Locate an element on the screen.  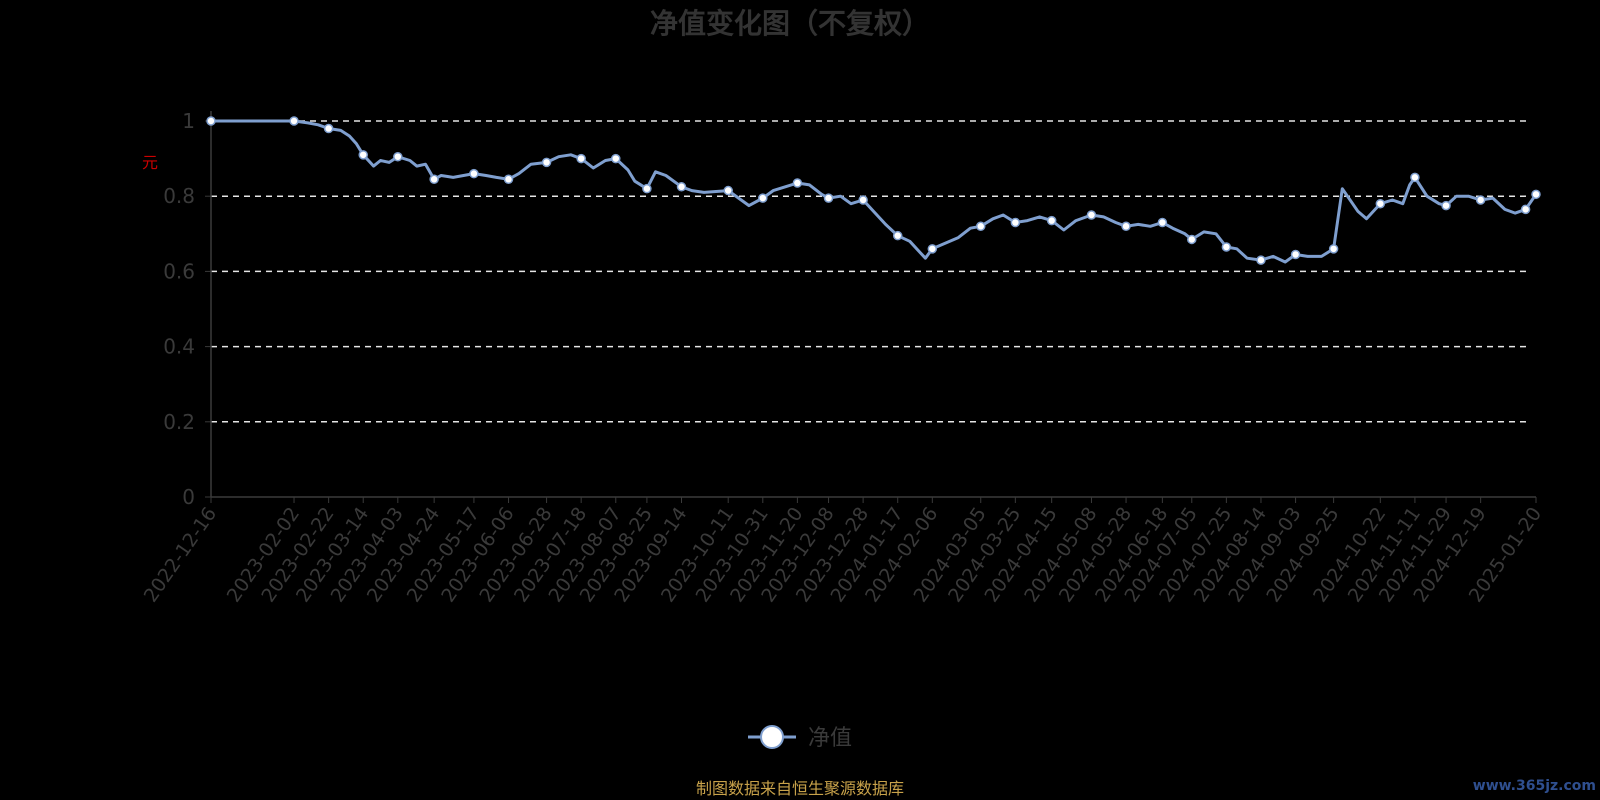
data-source-note: 制图数据来自恒生聚源数据库 is located at coordinates (800, 788).